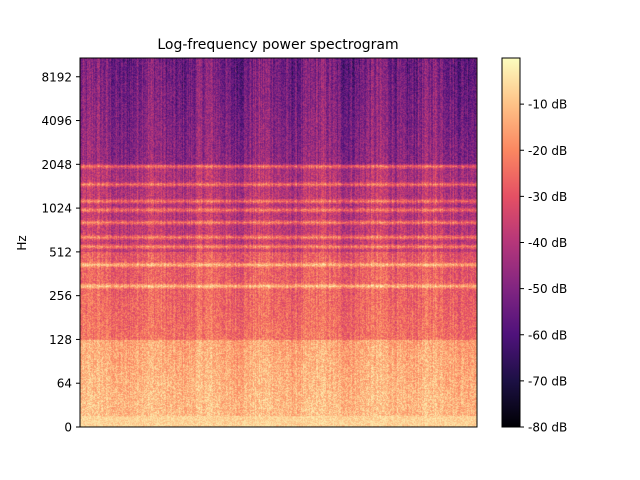 The width and height of the screenshot is (640, 480). What do you see at coordinates (547, 243) in the screenshot?
I see `colorbar-tick-label: -40 dB` at bounding box center [547, 243].